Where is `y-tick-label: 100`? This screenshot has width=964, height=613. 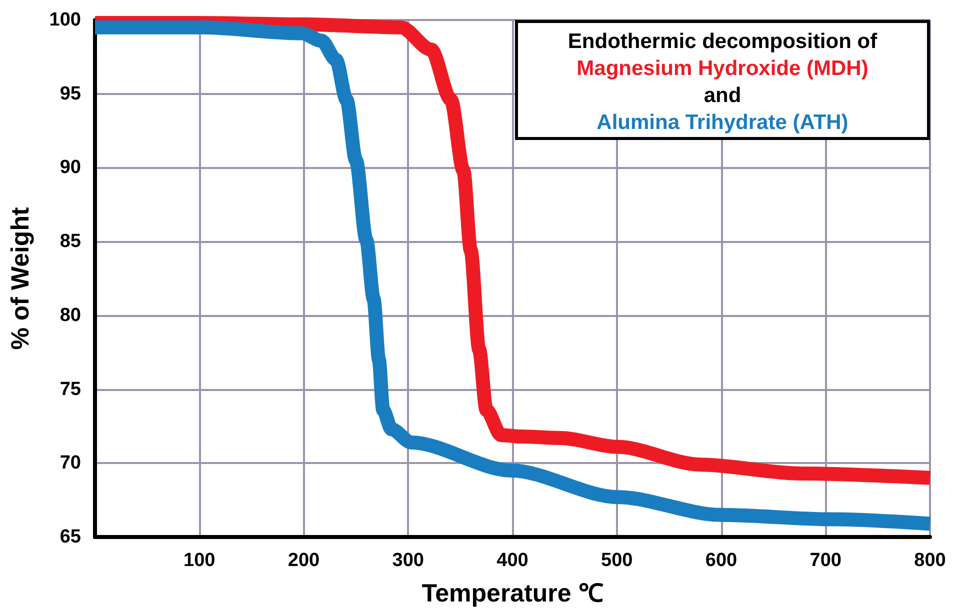
y-tick-label: 100 is located at coordinates (65, 20).